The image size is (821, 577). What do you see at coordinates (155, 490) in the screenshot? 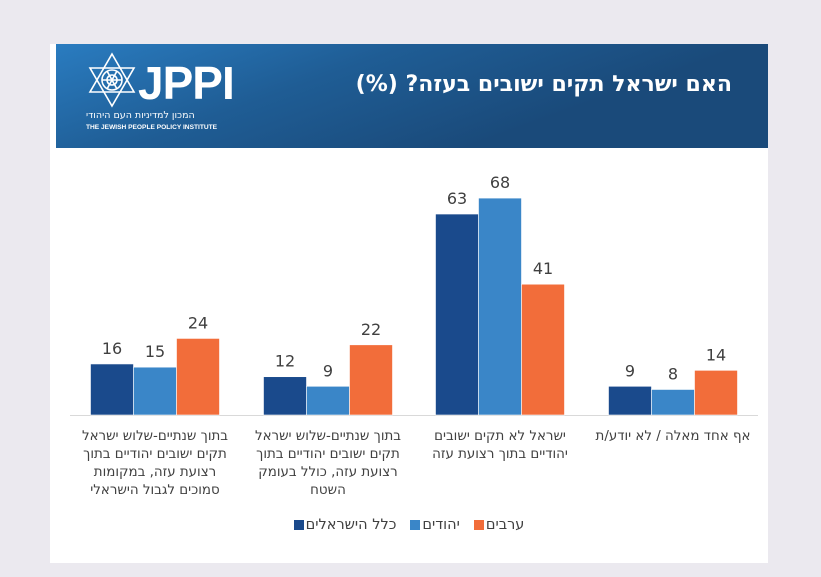
I see `category-label-line: סמוכים לגבול הישראלי` at bounding box center [155, 490].